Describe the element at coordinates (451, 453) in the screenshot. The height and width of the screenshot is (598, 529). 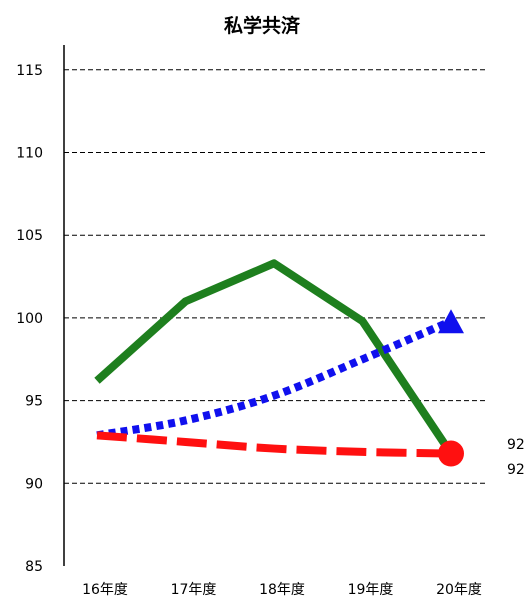
I see `end-marker-circle` at that location.